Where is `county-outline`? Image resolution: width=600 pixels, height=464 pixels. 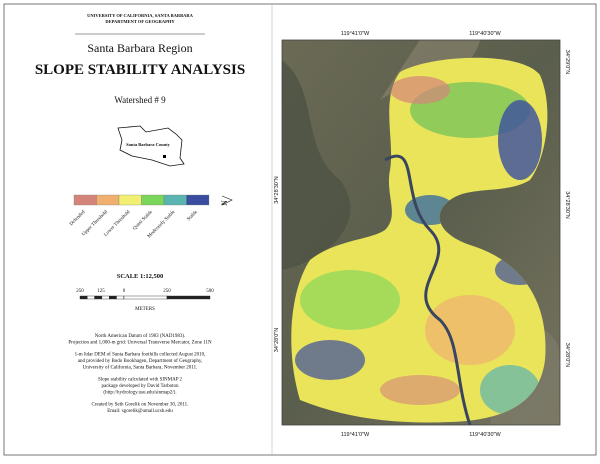 county-outline is located at coordinates (151, 146).